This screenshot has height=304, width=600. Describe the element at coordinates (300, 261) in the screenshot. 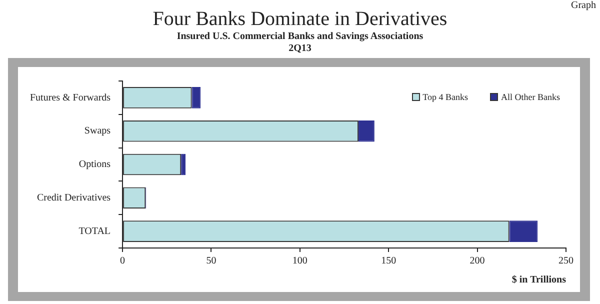

I see `x-tick-label: 100` at that location.